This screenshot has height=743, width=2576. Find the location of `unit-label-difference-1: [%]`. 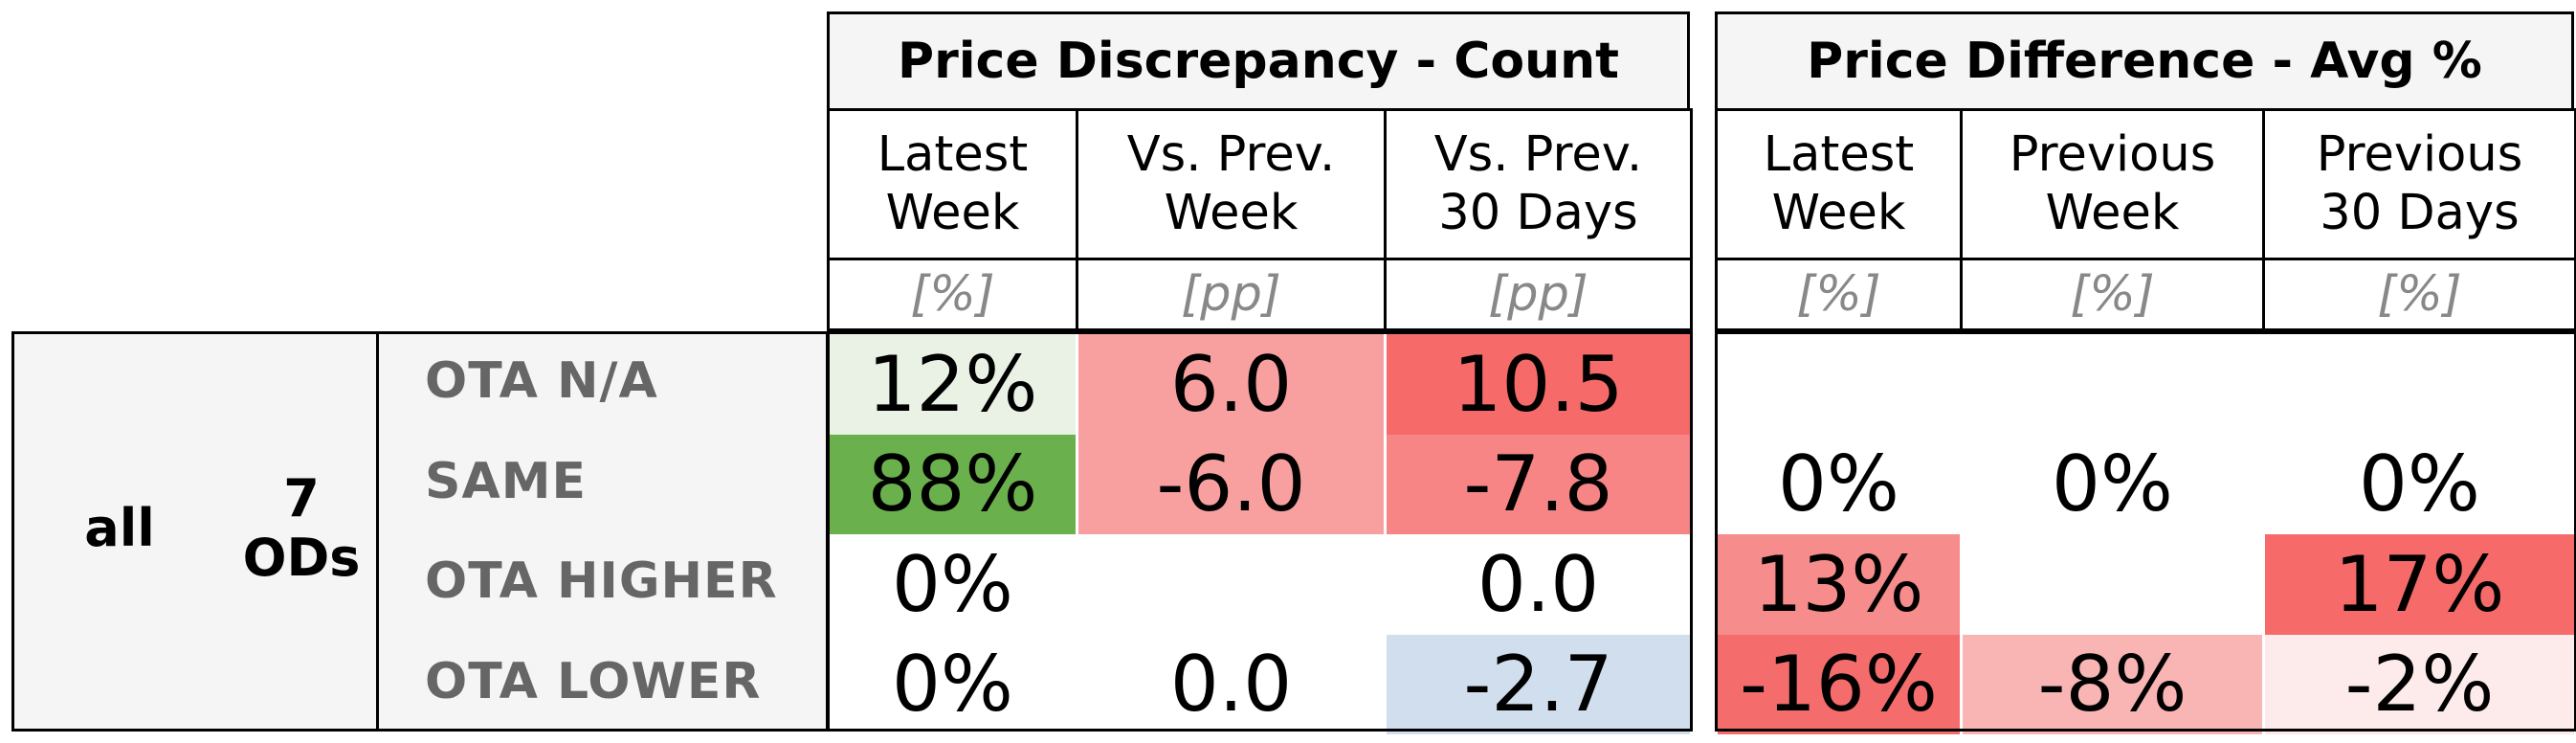

unit-label-difference-1: [%] is located at coordinates (2112, 294).